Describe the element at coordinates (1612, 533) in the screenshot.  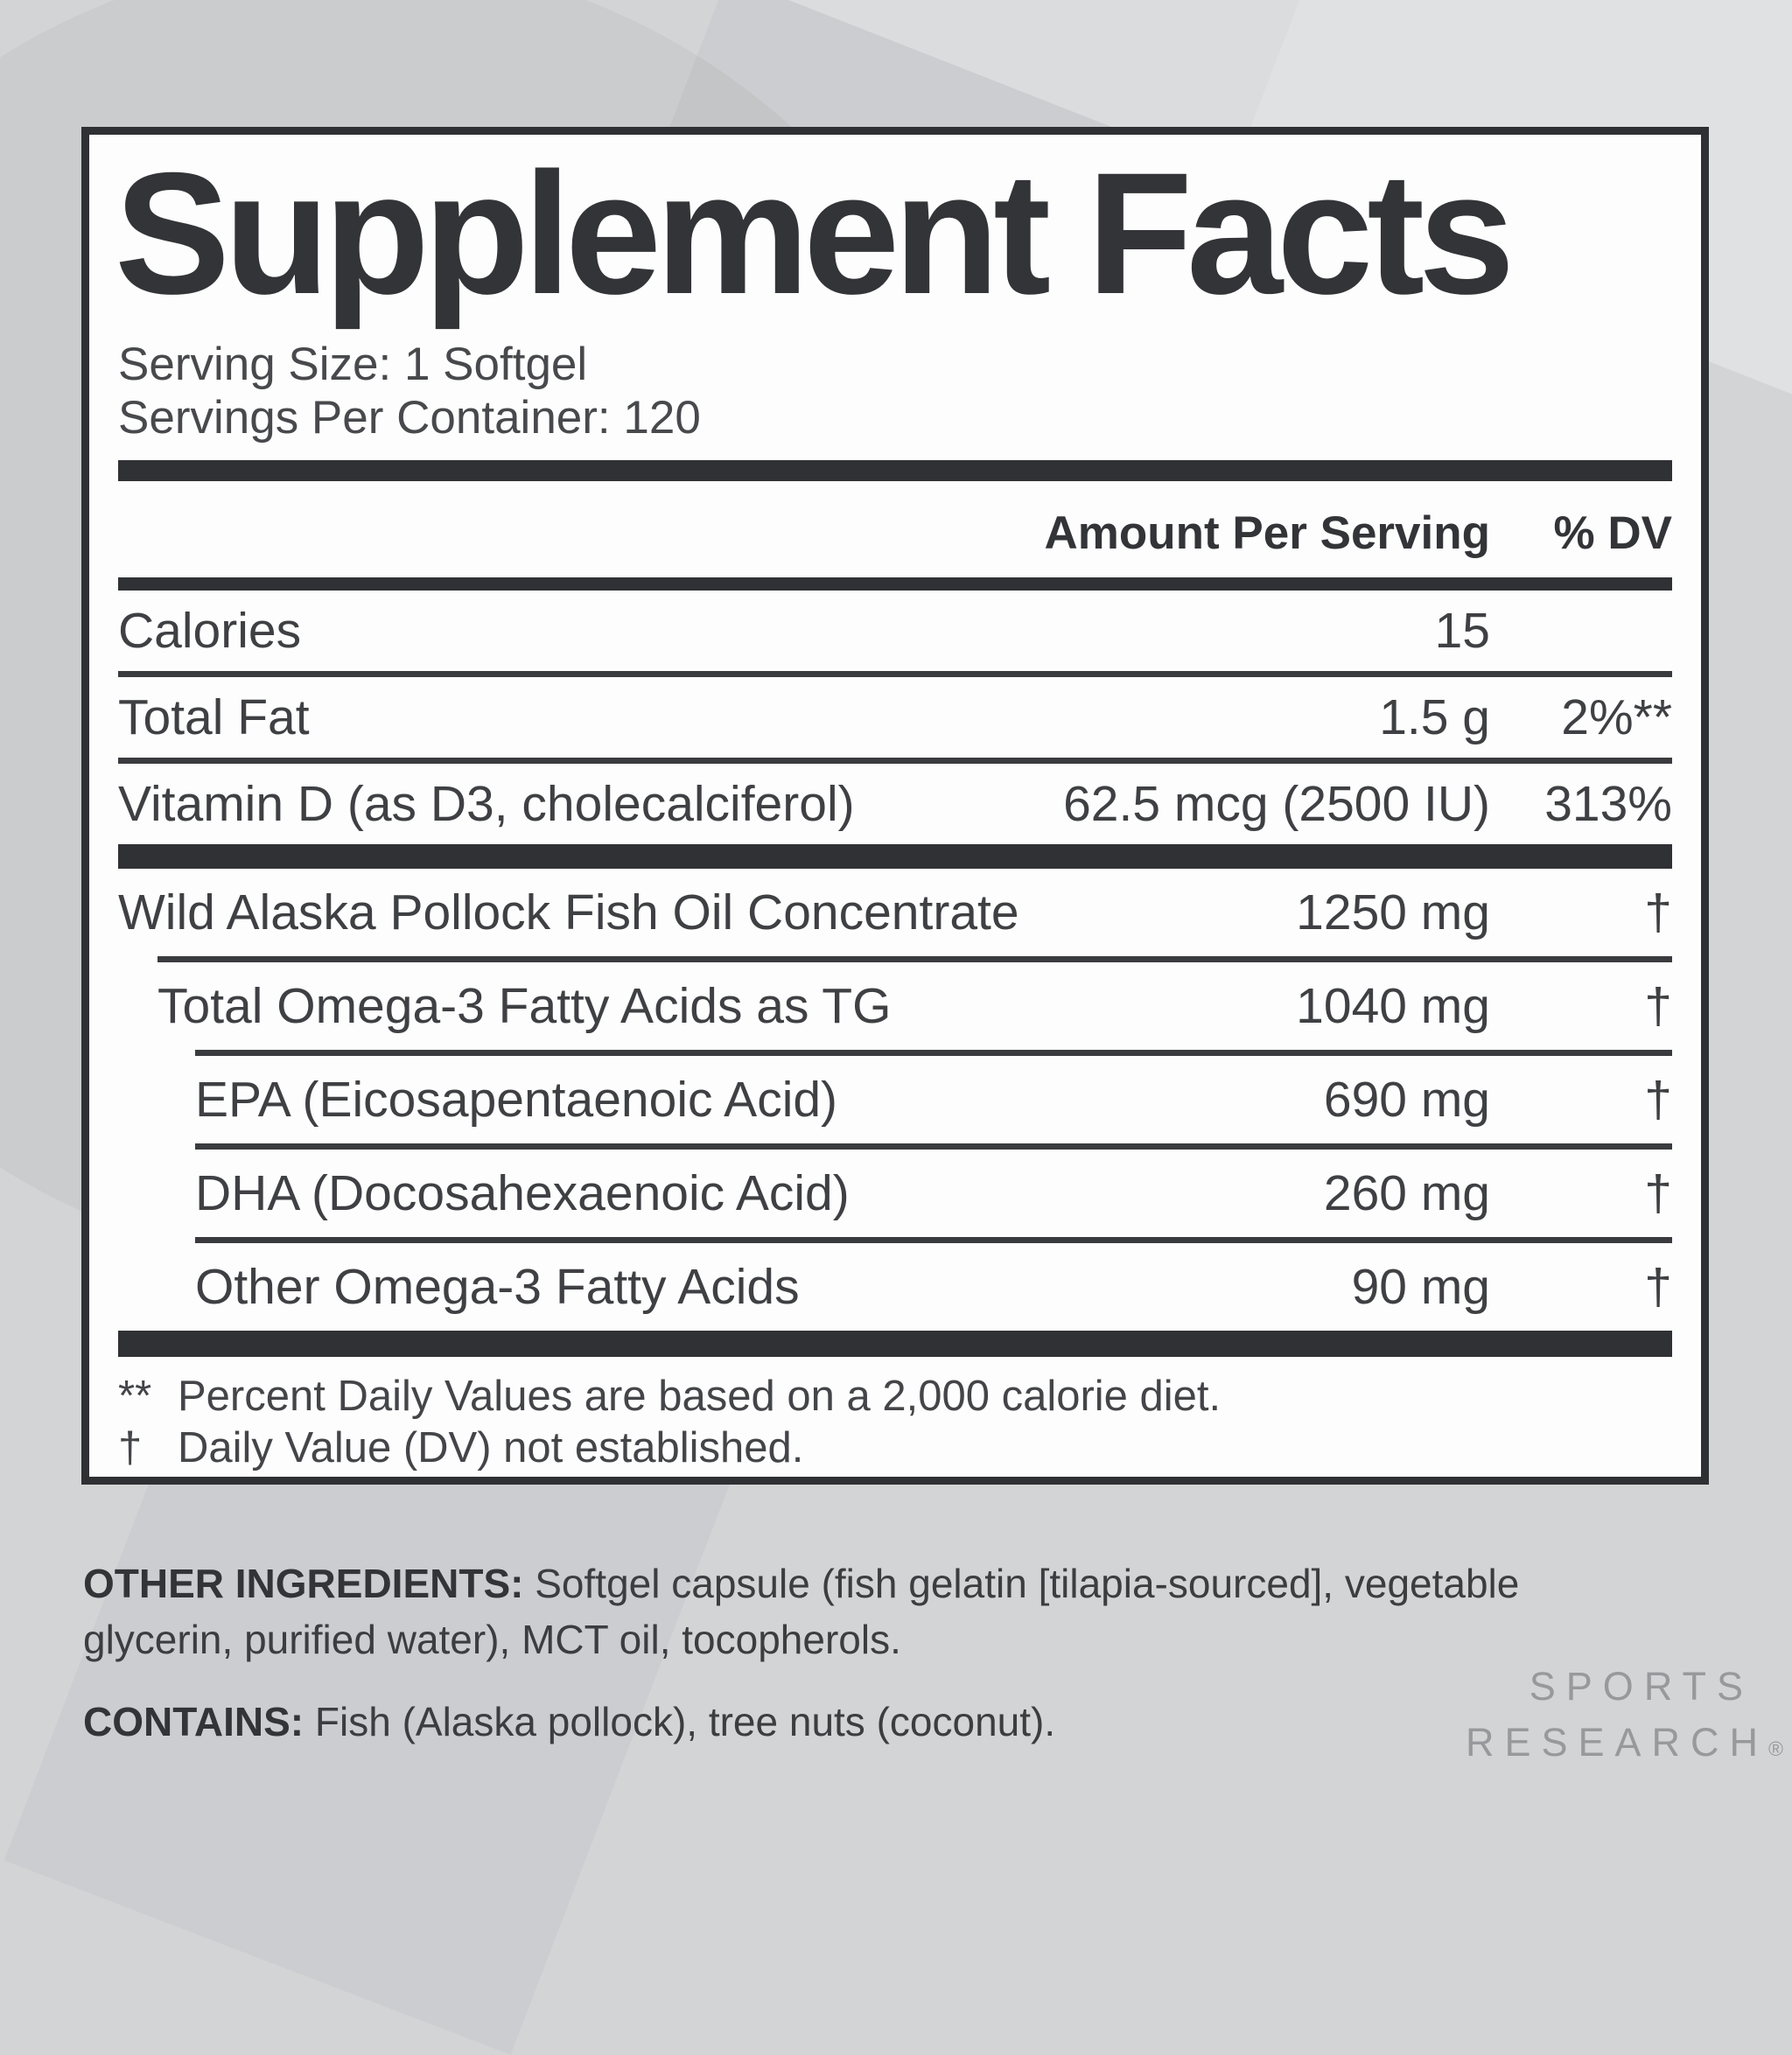
I see `column-header-dv: % DV` at that location.